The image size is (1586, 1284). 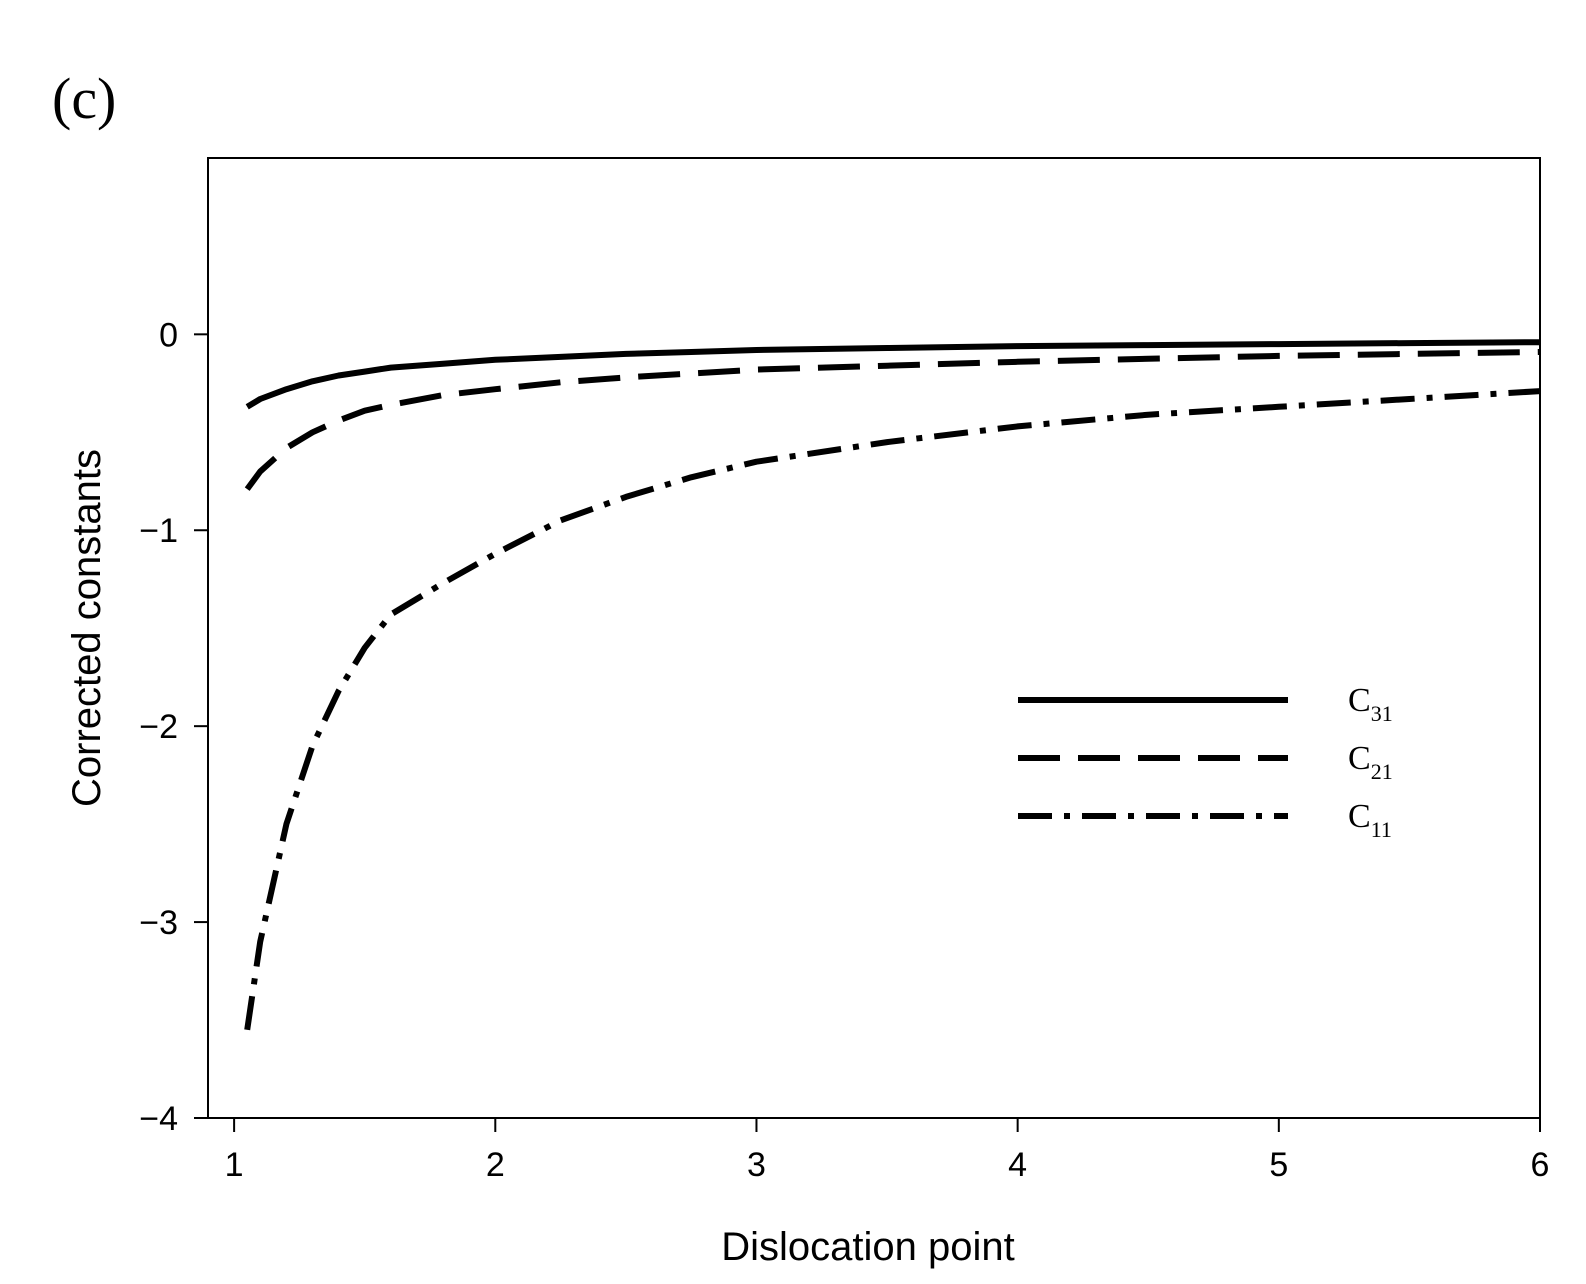 I want to click on y-tick-label: −1, so click(x=158, y=531).